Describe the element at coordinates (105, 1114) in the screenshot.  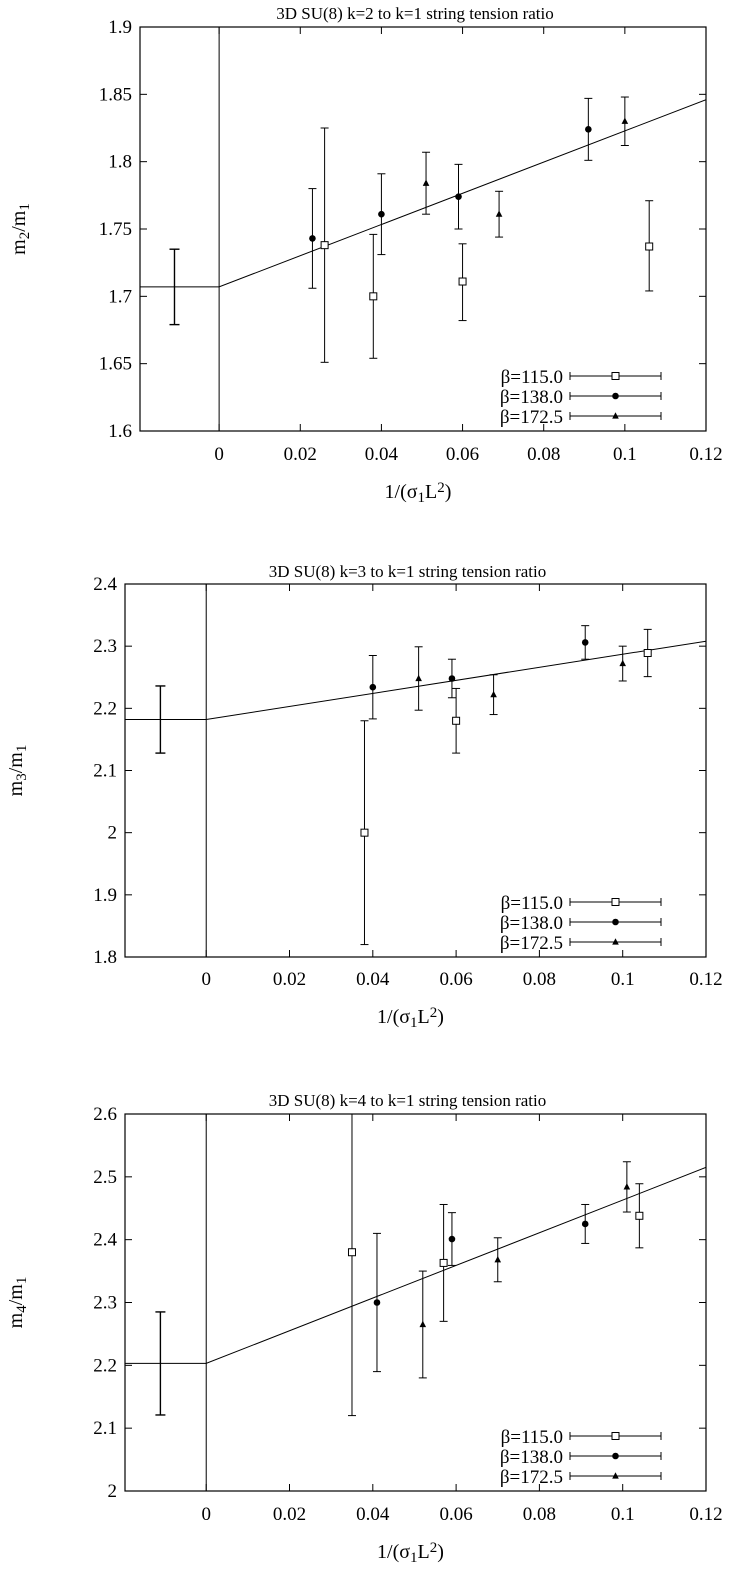
I see `y-tick-label: 2.6` at that location.